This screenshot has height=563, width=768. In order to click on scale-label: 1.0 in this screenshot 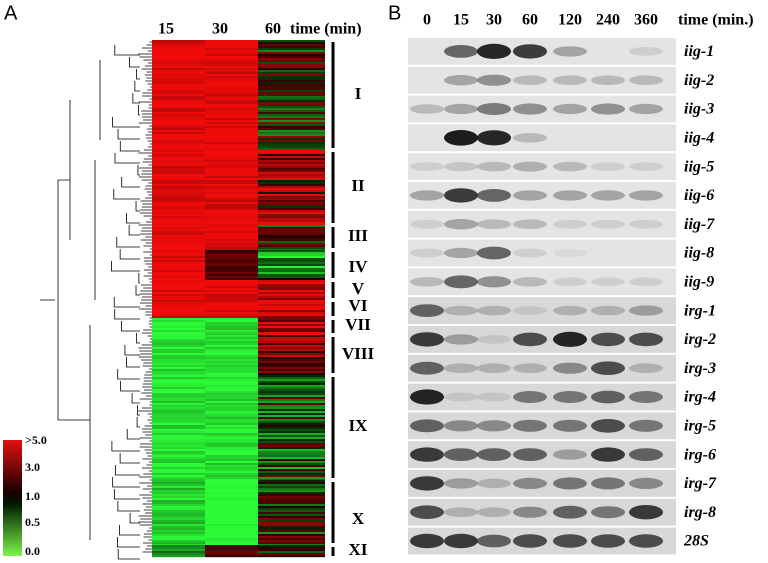, I will do `click(32, 496)`.